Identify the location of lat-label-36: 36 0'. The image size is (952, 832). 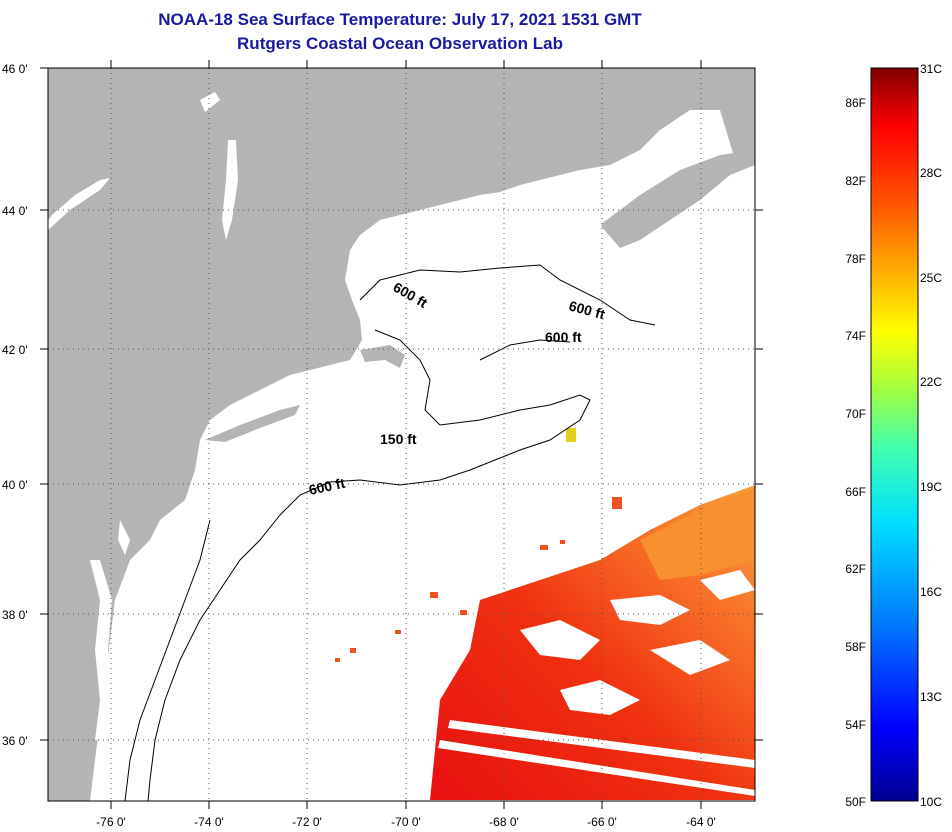
(15, 741).